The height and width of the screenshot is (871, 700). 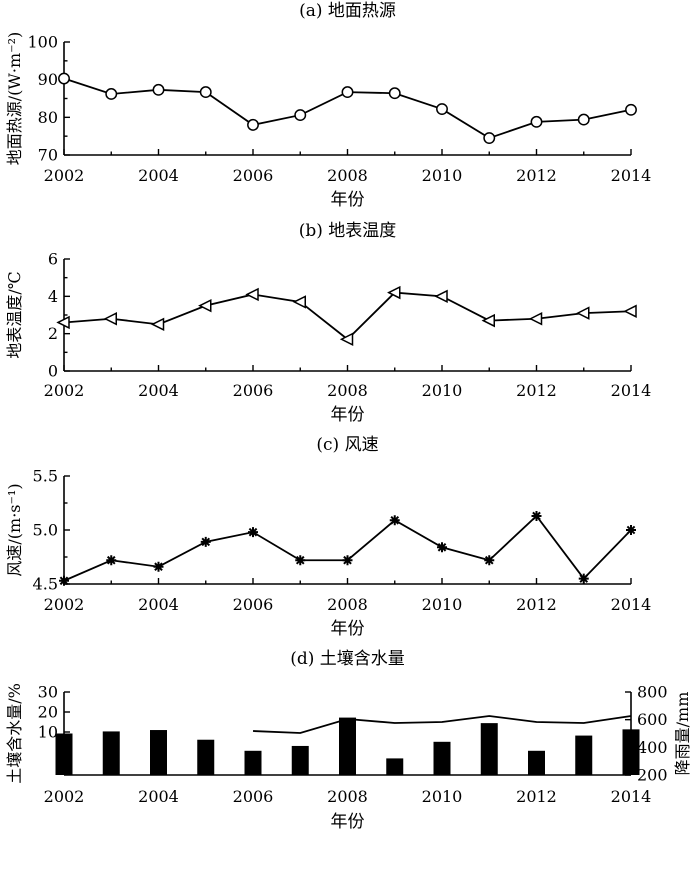 What do you see at coordinates (53, 259) in the screenshot?
I see `y-tick-label: 6` at bounding box center [53, 259].